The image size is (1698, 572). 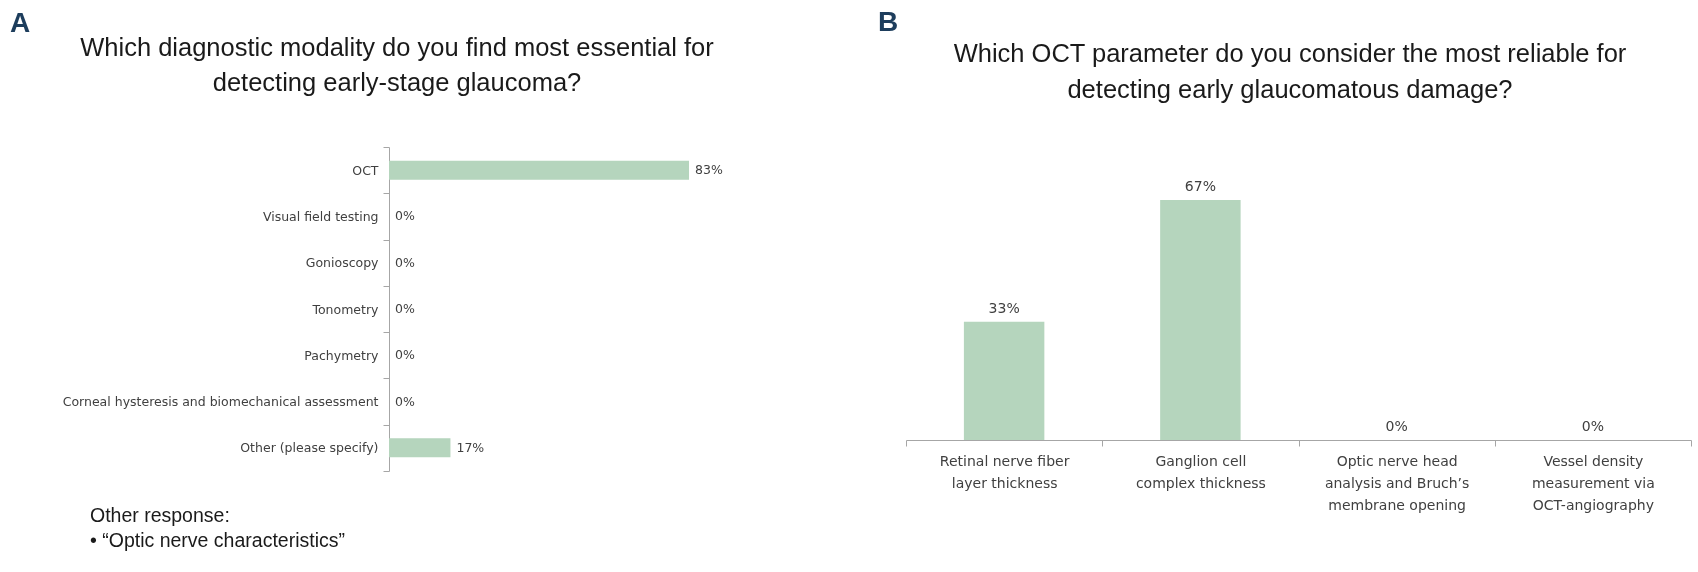 I want to click on y-tick-label: Tonometry, so click(x=345, y=309).